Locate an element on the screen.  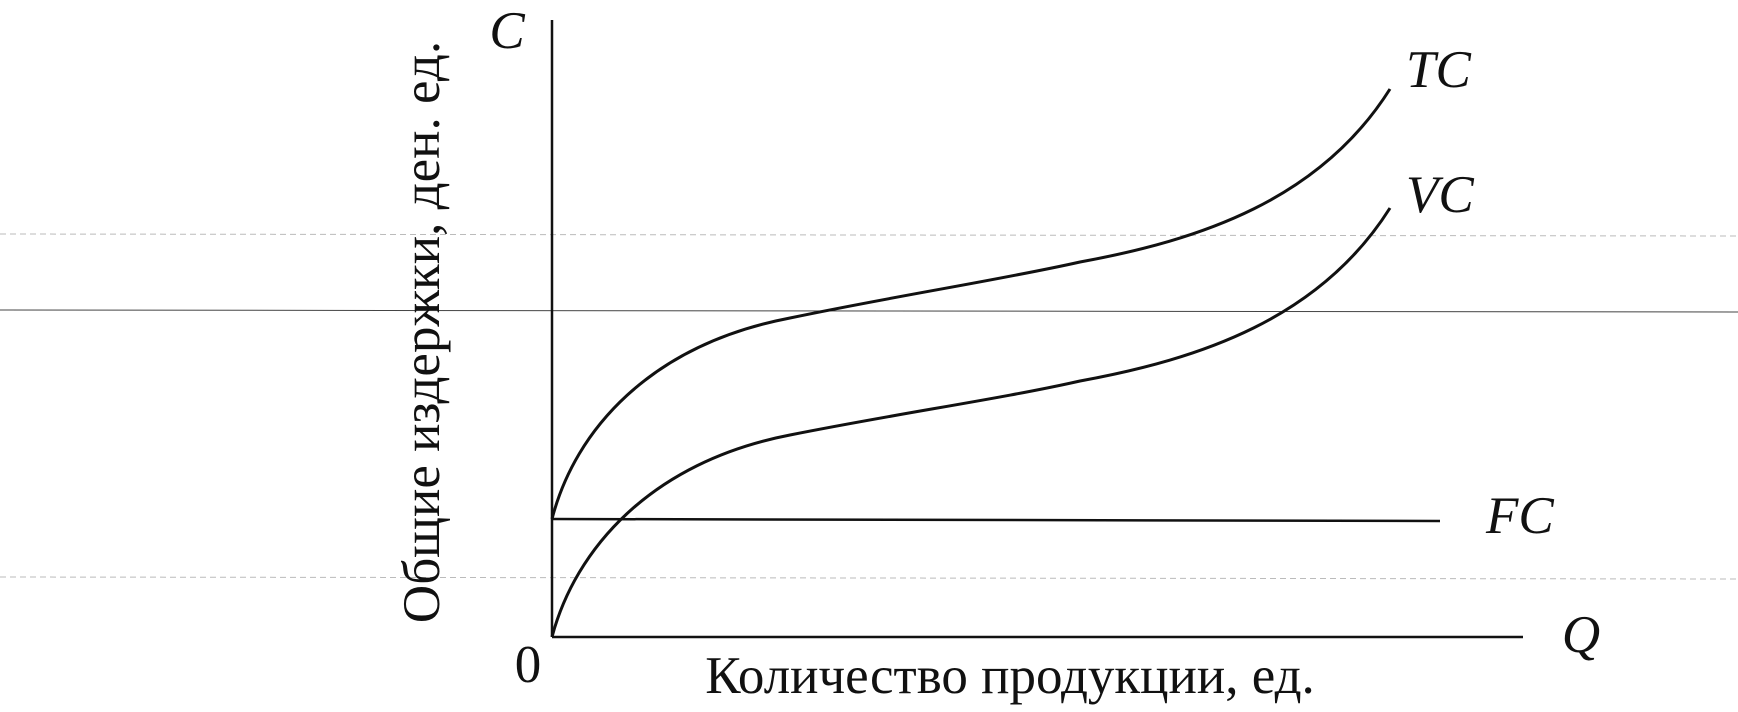
fc-curve is located at coordinates (996, 520).